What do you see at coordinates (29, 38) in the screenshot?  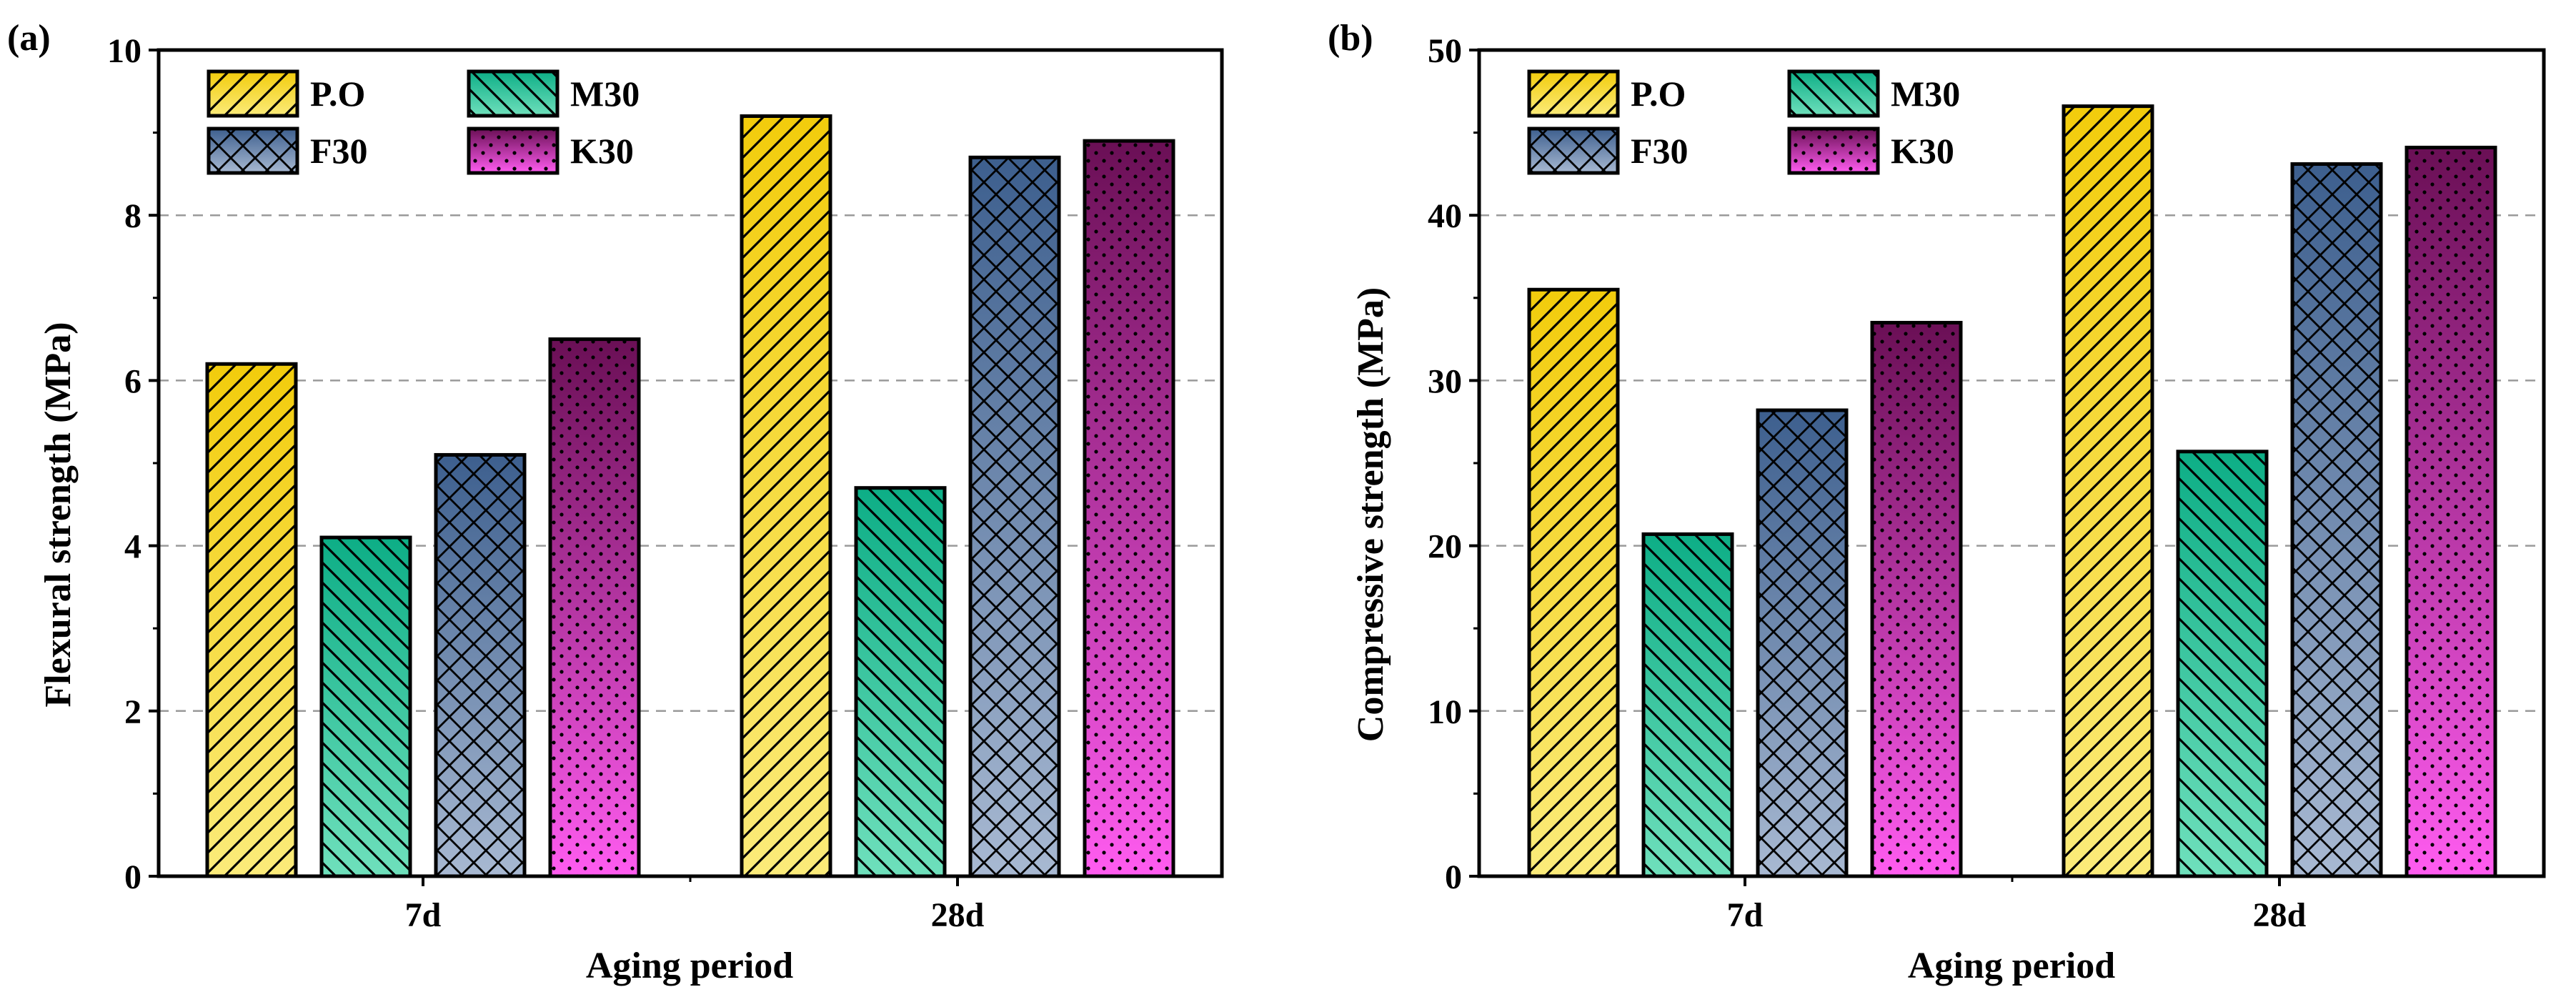 I see `panel-a-label: (a)` at bounding box center [29, 38].